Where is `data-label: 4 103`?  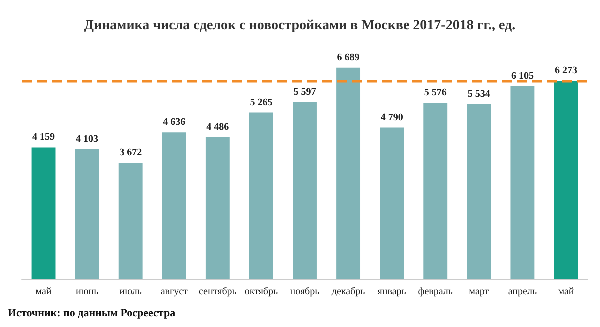
data-label: 4 103 is located at coordinates (87, 139).